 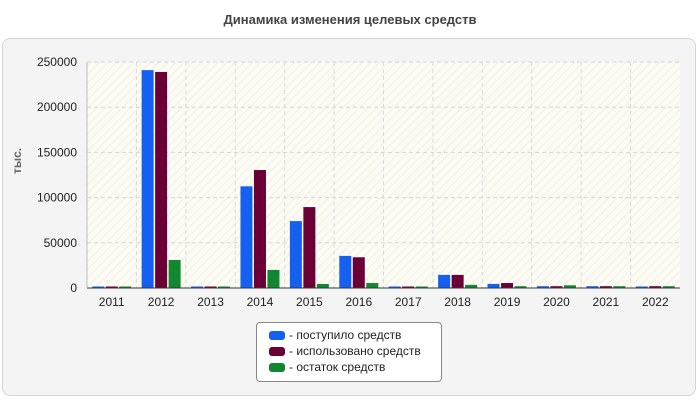 What do you see at coordinates (277, 367) in the screenshot?
I see `legend-swatch-remainder` at bounding box center [277, 367].